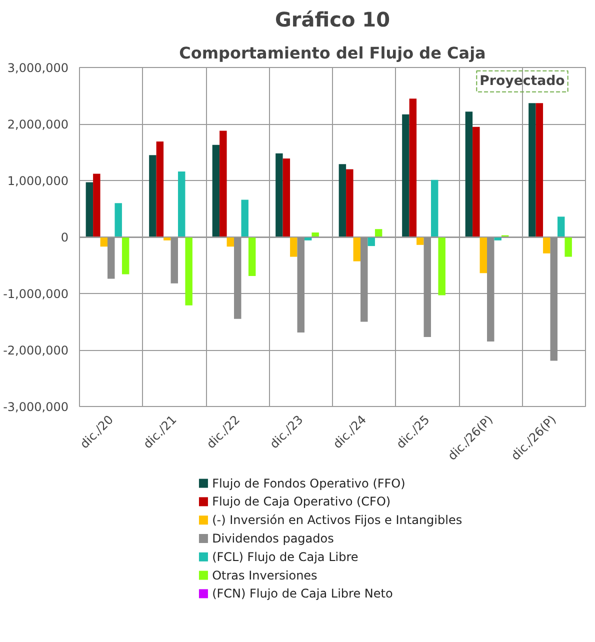 The width and height of the screenshot is (595, 642). Describe the element at coordinates (36, 294) in the screenshot. I see `y-tick-label: -1,000,000` at that location.